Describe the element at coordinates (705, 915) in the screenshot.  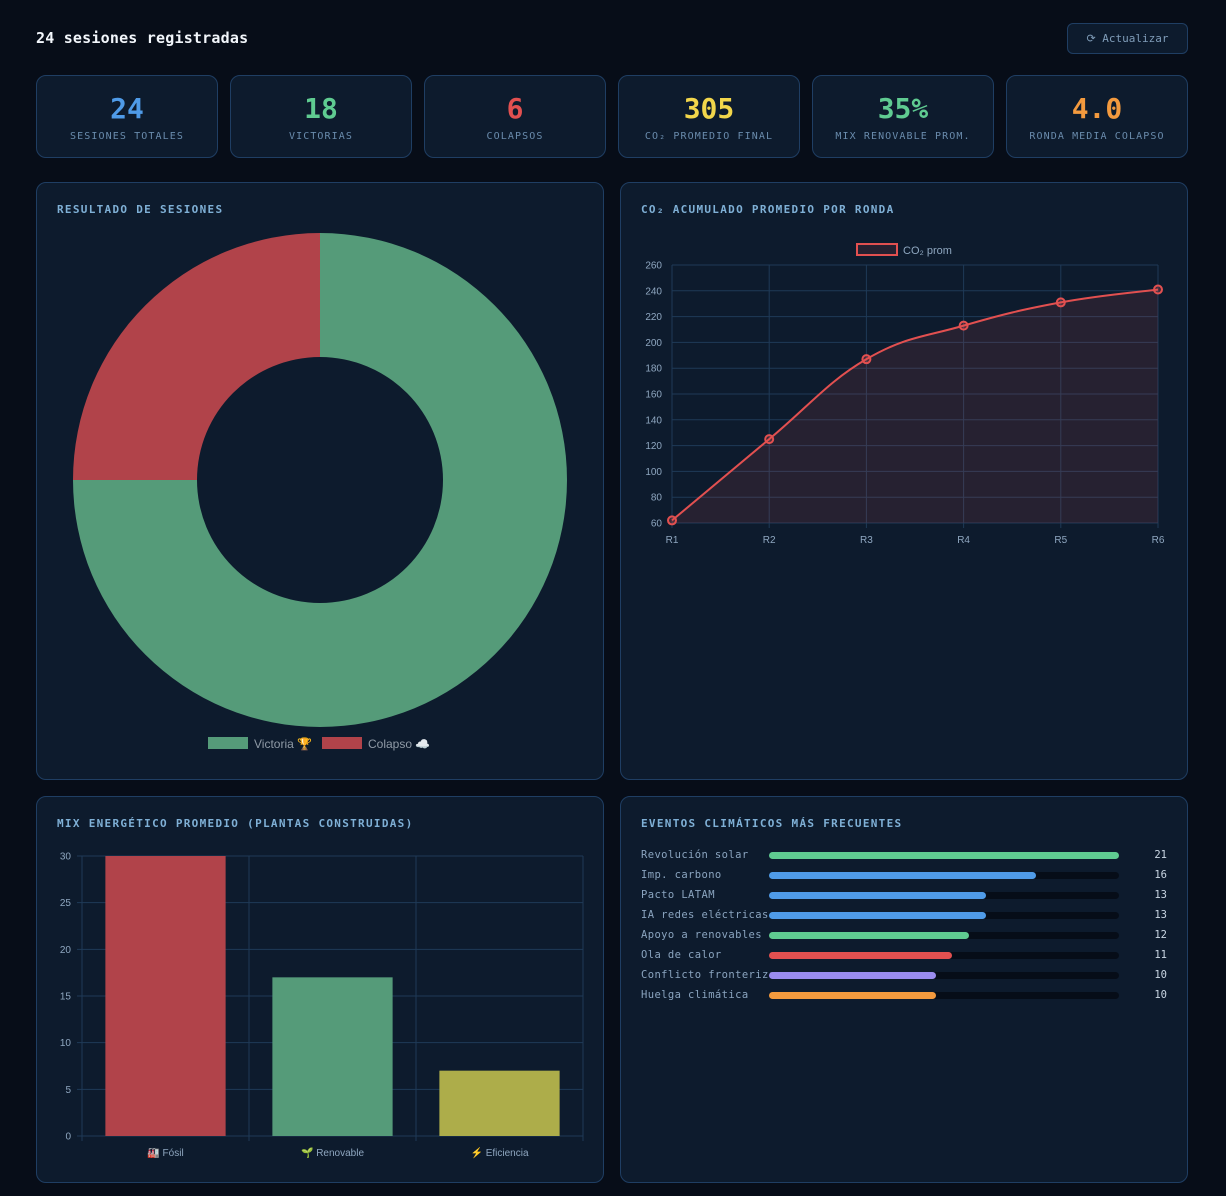
I see `event-label: IA redes eléctricas` at that location.